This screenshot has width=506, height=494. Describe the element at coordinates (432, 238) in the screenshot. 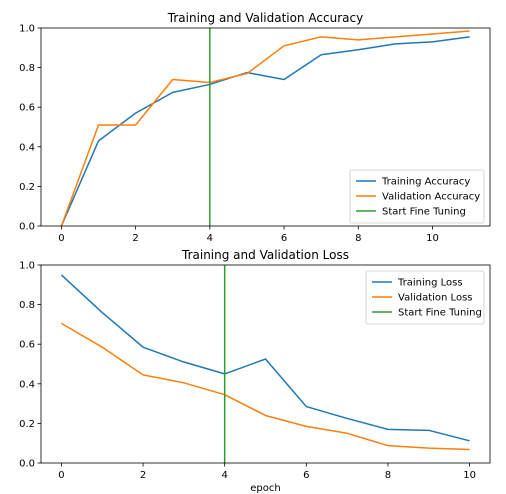

I see `accuracy-x-tick-label: 10` at that location.